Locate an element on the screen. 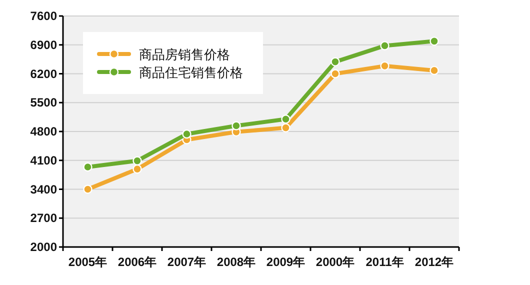 This screenshot has width=530, height=285. y-tick-label: 4800 is located at coordinates (44, 131).